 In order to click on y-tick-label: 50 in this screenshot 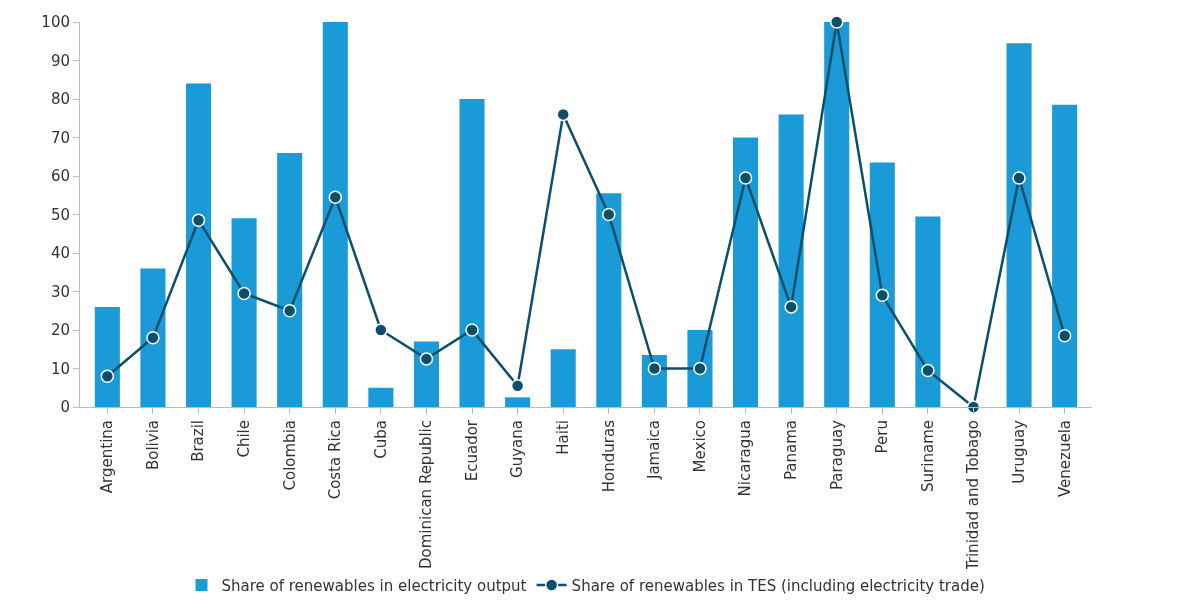, I will do `click(60, 214)`.